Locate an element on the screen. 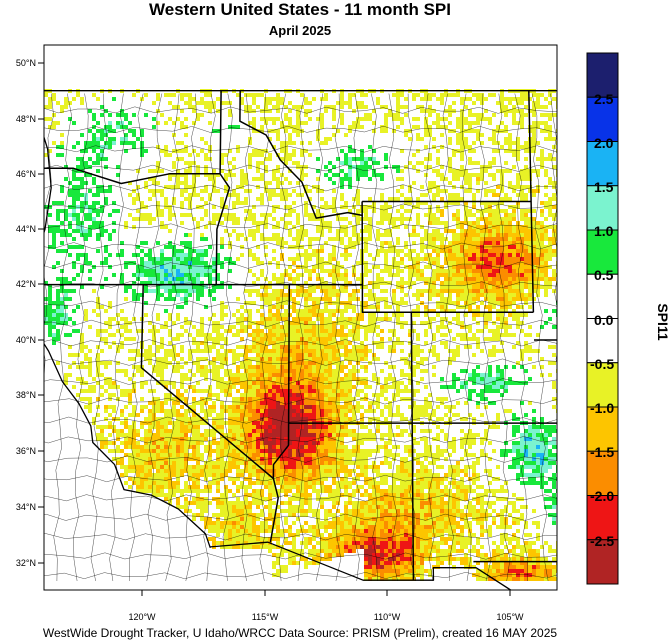  colorbar-label: 2.0 is located at coordinates (604, 143).